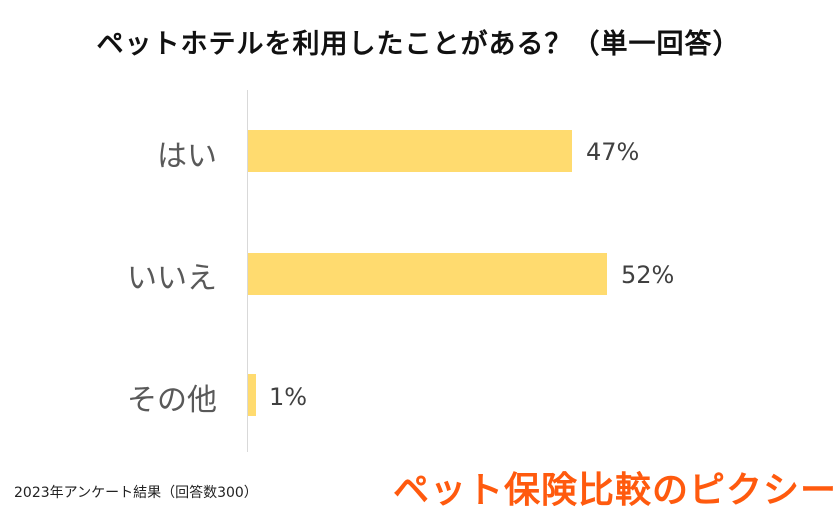 The image size is (837, 513). What do you see at coordinates (136, 493) in the screenshot?
I see `survey-footnote: 2023年アンケート結果（回答数300）` at bounding box center [136, 493].